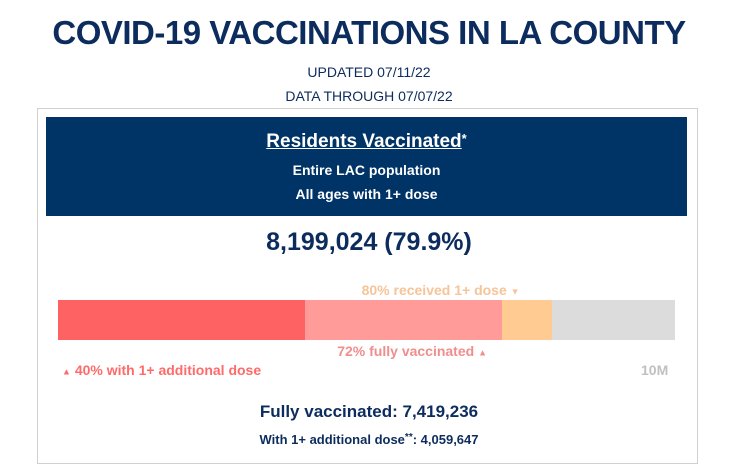 Image resolution: width=738 pixels, height=470 pixels. I want to click on additional-dose-prefix: With 1+ additional dose, so click(332, 439).